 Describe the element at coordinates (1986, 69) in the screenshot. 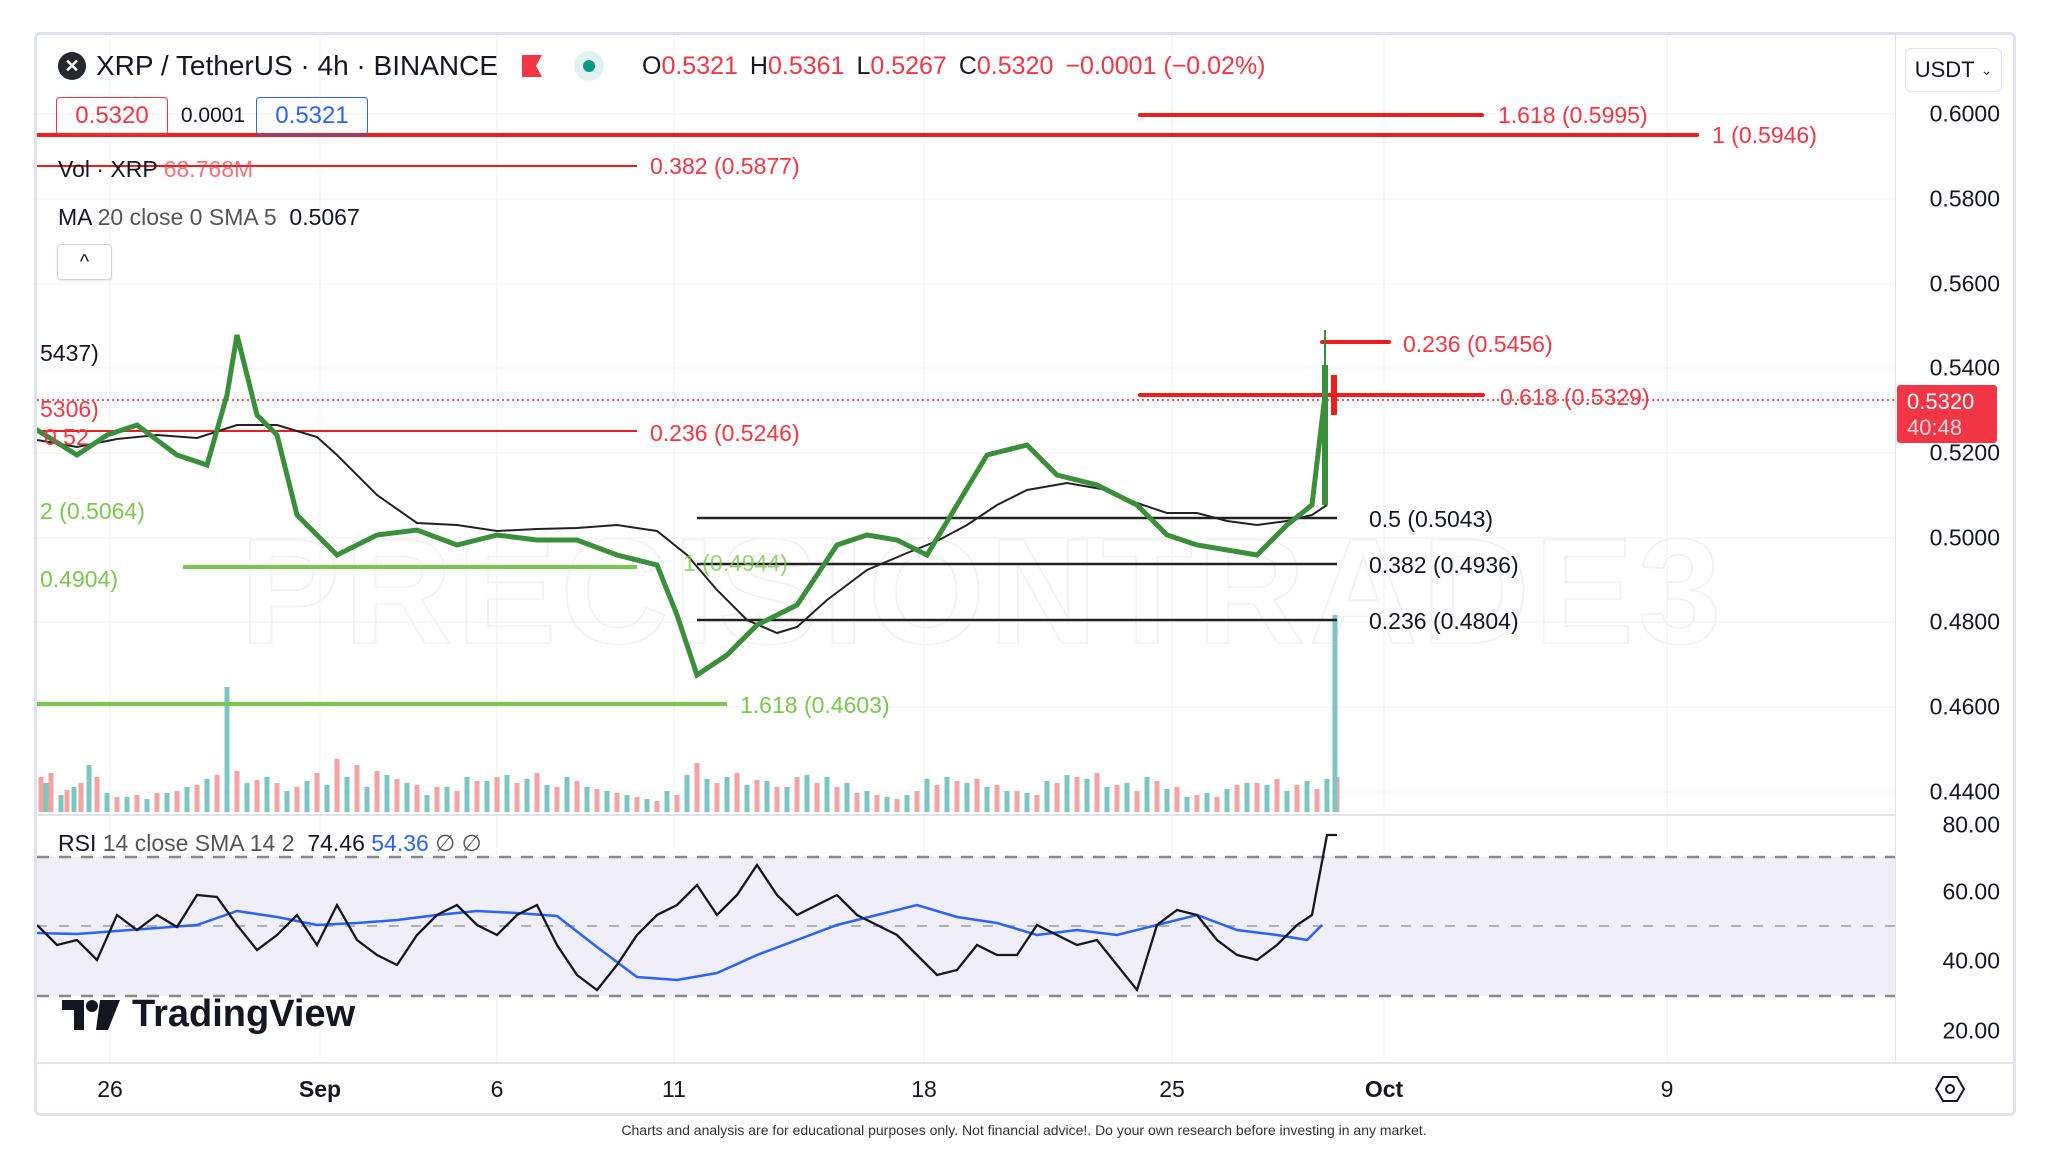

I see `chevron-down-icon: ⌄` at that location.